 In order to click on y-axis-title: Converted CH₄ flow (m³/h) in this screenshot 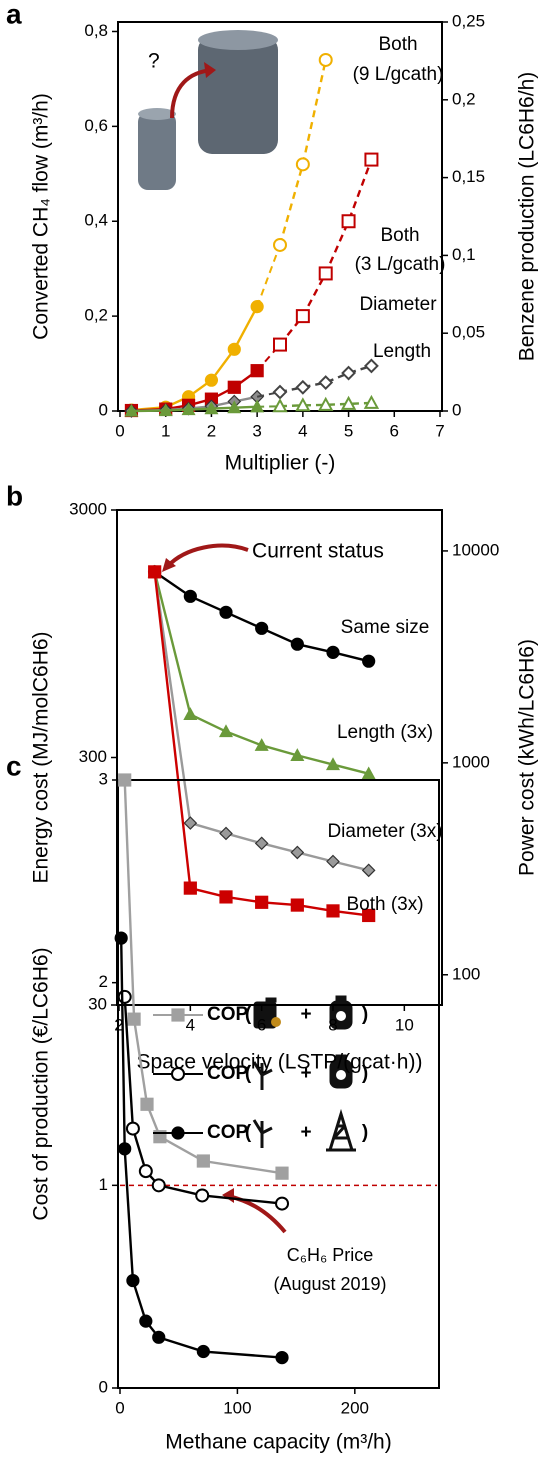, I will do `click(41, 216)`.